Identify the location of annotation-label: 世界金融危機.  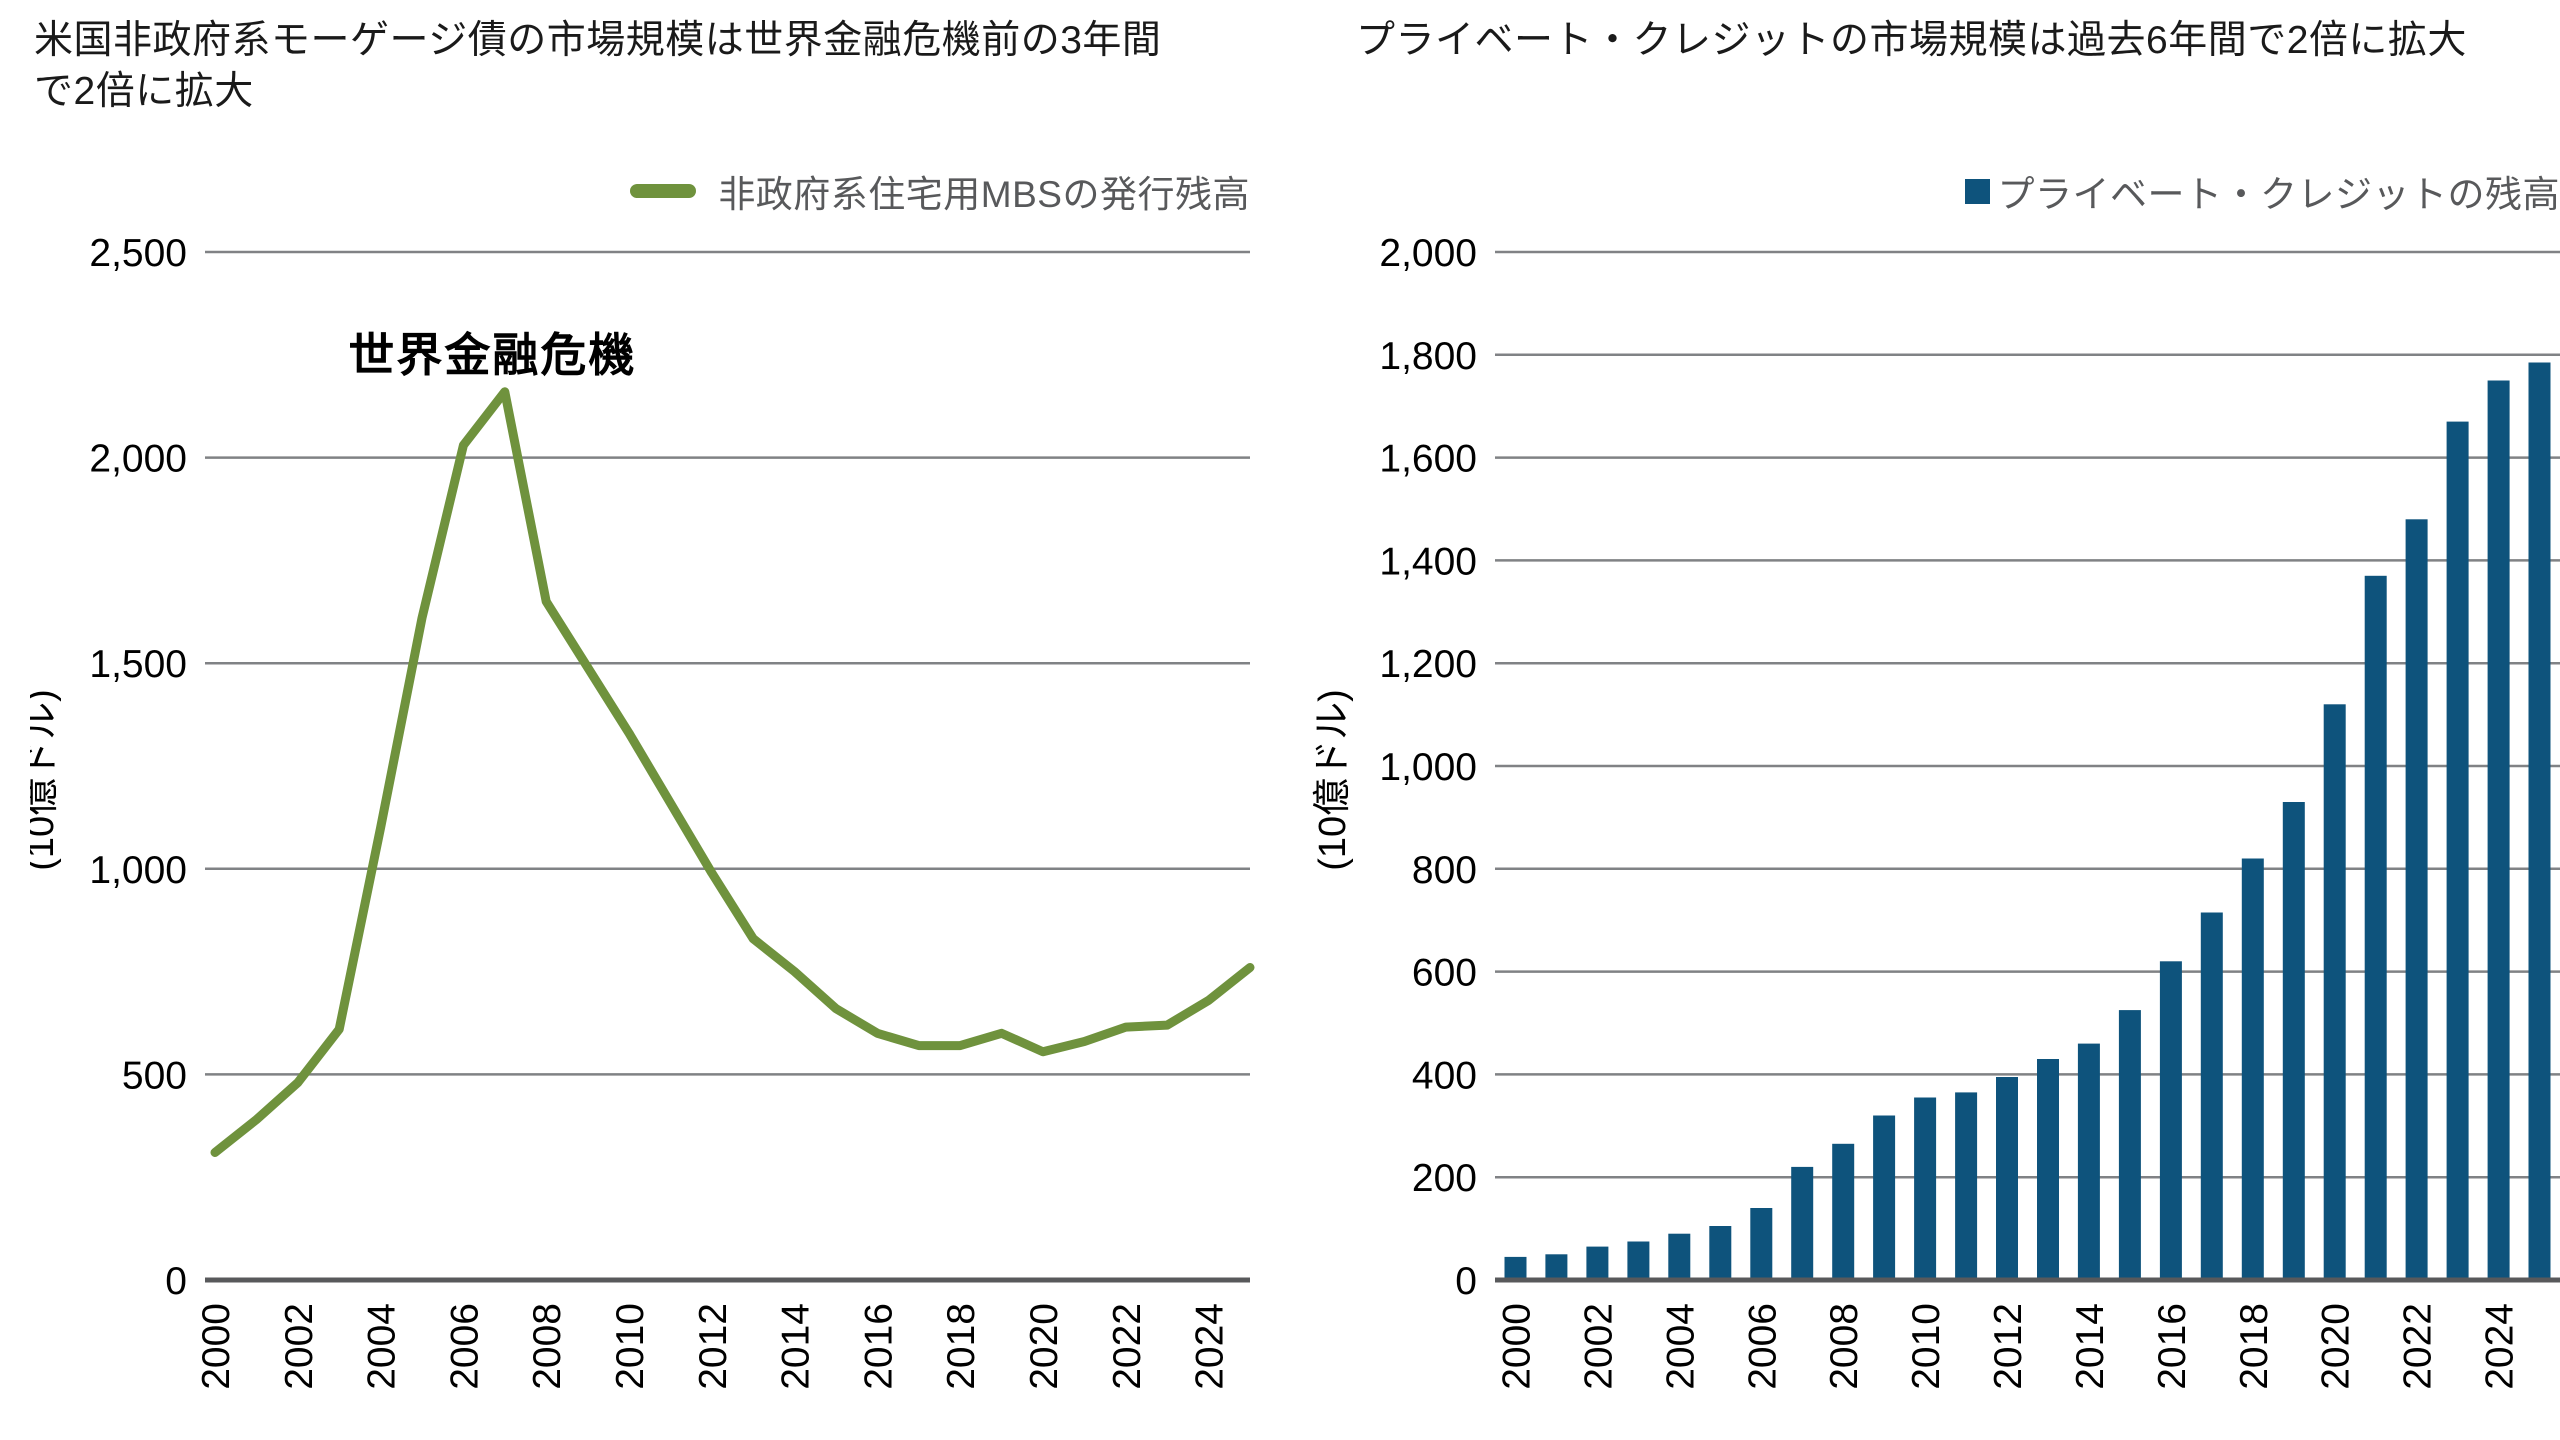
(492, 355).